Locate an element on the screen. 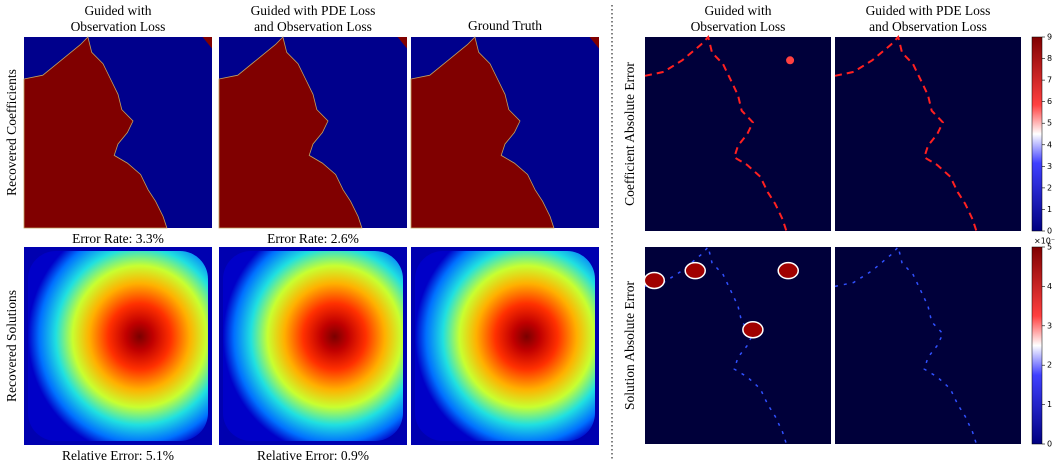 Image resolution: width=1055 pixels, height=465 pixels. colorbar-tick-label: 6 is located at coordinates (1049, 101).